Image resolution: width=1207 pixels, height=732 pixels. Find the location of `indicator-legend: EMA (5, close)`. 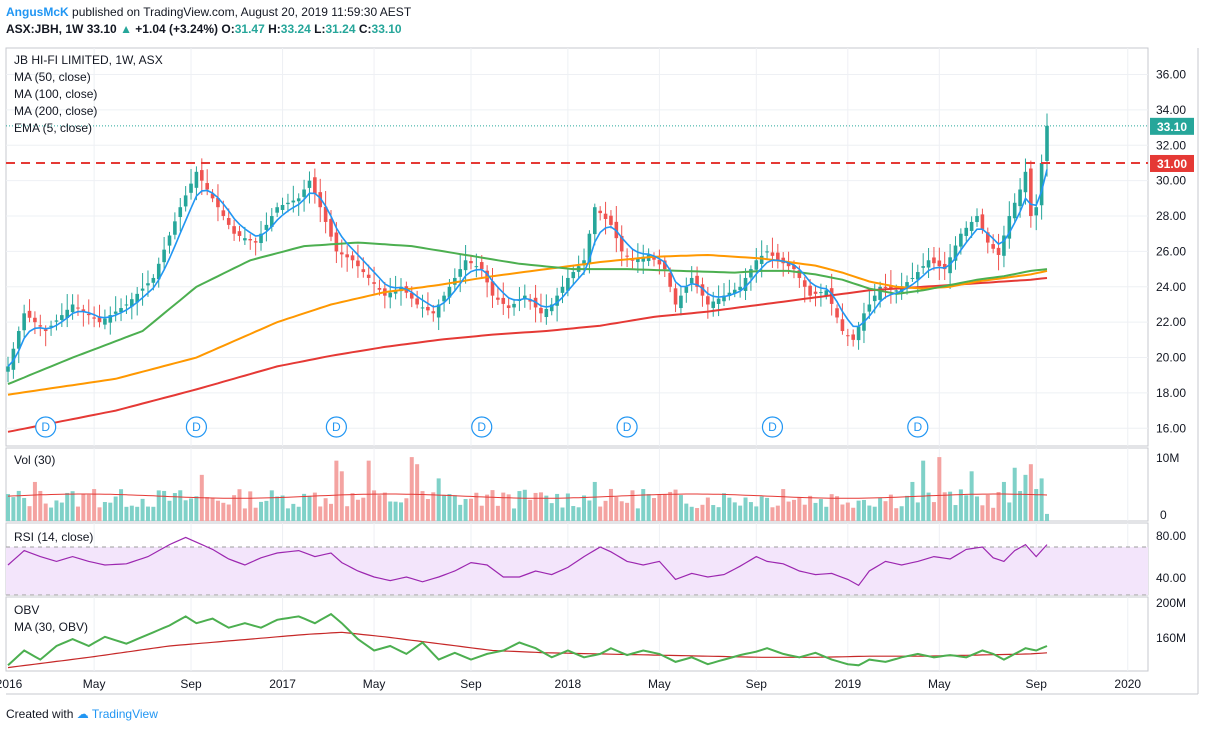

indicator-legend: EMA (5, close) is located at coordinates (53, 128).